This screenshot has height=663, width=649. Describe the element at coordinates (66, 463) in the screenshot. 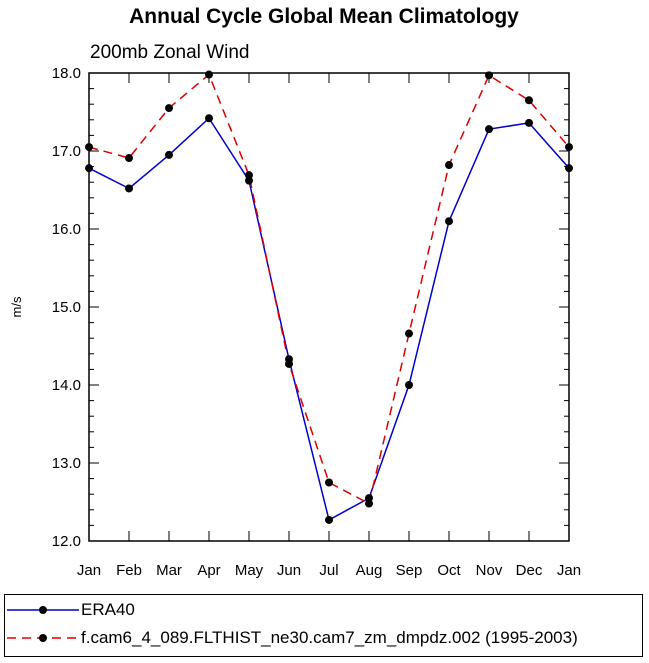

I see `y-tick-label: 13.0` at that location.